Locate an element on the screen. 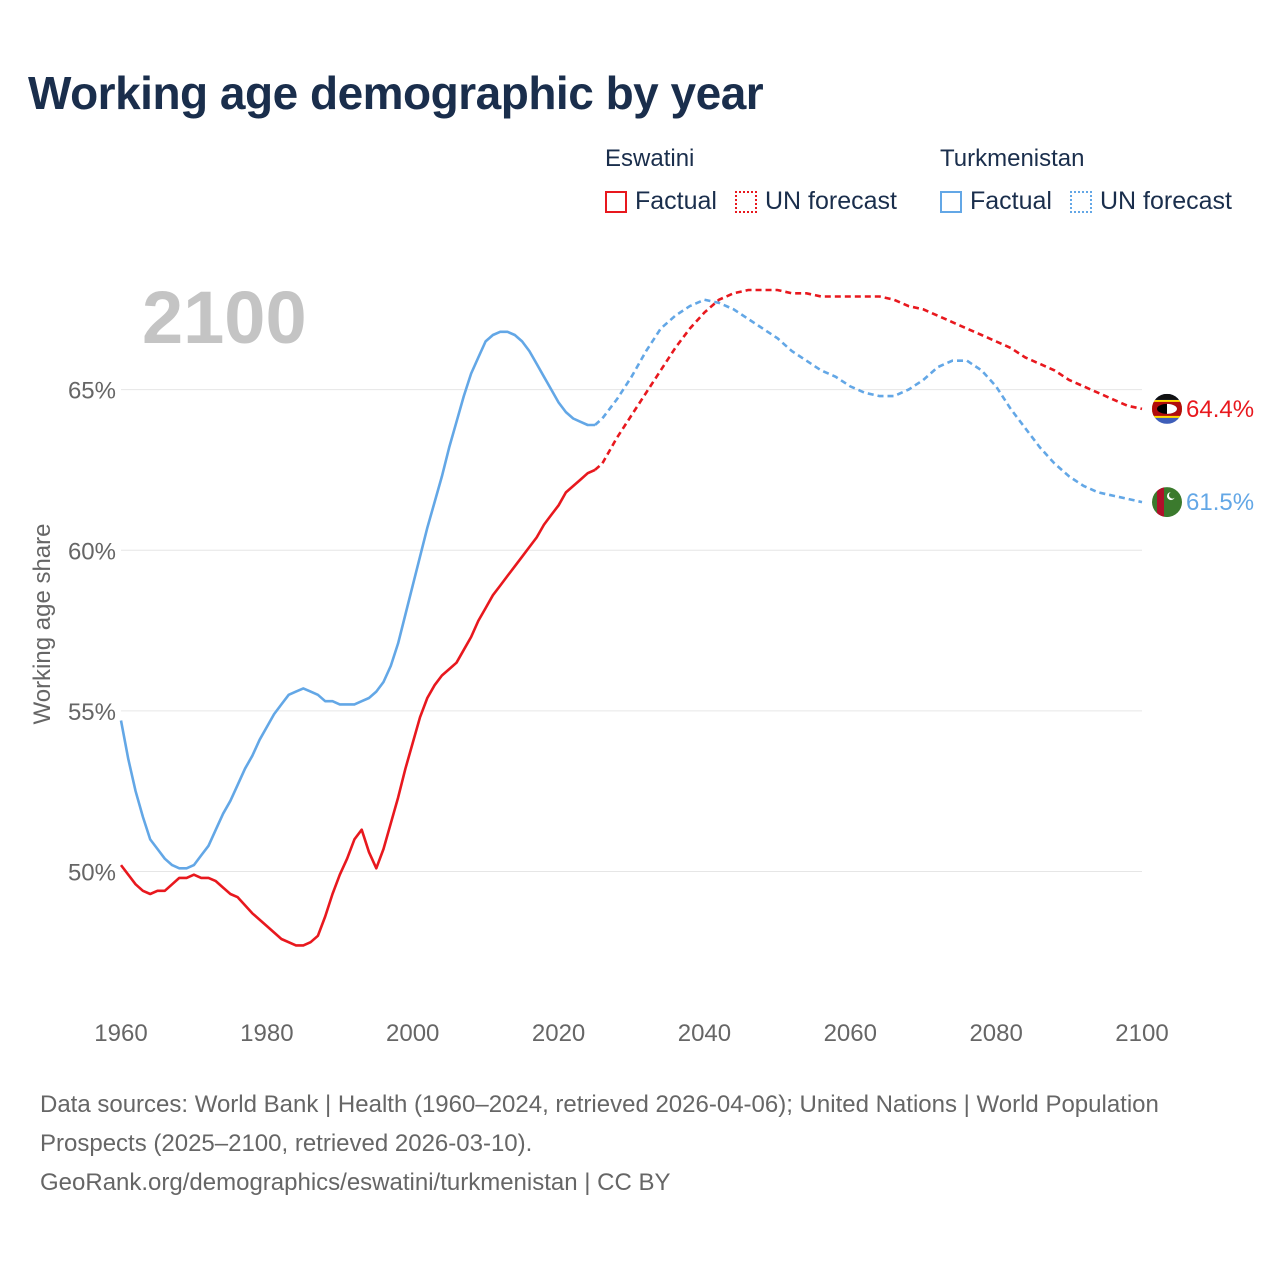  legend-item-eswatini-factual: Factual is located at coordinates (661, 201).